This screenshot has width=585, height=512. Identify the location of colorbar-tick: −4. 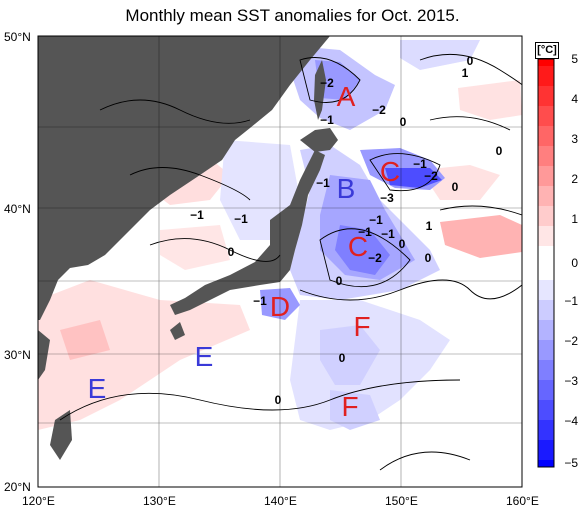
(571, 421).